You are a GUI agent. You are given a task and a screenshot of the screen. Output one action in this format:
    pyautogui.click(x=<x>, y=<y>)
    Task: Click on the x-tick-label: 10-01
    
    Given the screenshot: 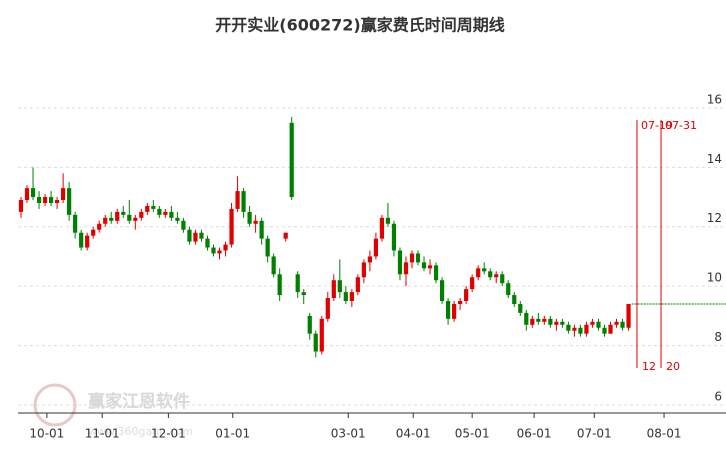 What is the action you would take?
    pyautogui.click(x=46, y=434)
    